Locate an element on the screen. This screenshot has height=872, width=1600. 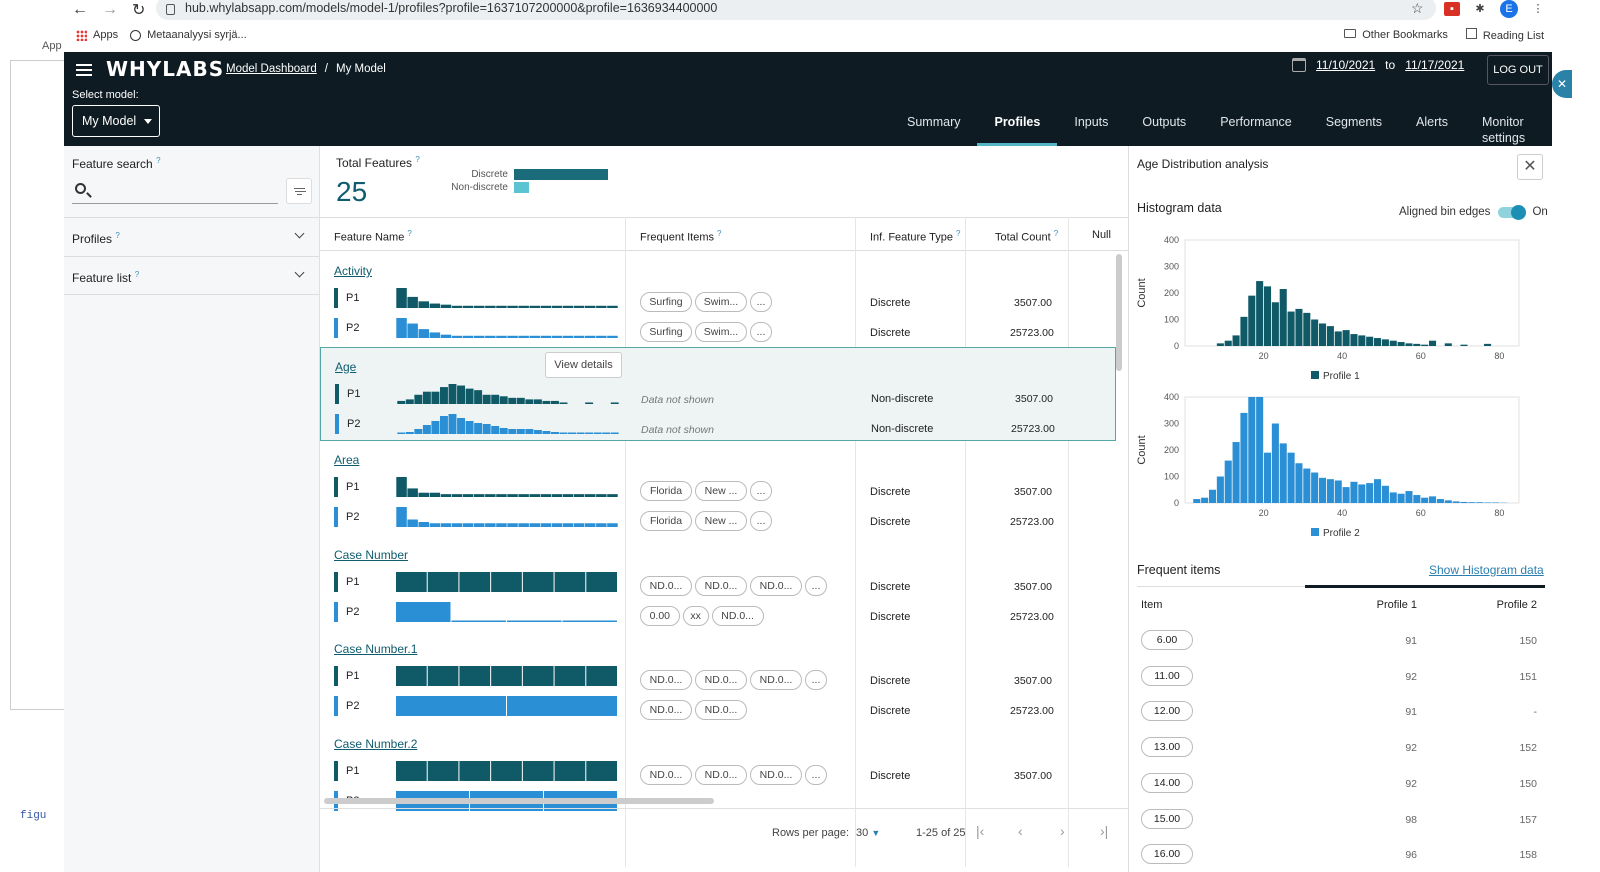
vertical-scrollbar is located at coordinates (1119, 312).